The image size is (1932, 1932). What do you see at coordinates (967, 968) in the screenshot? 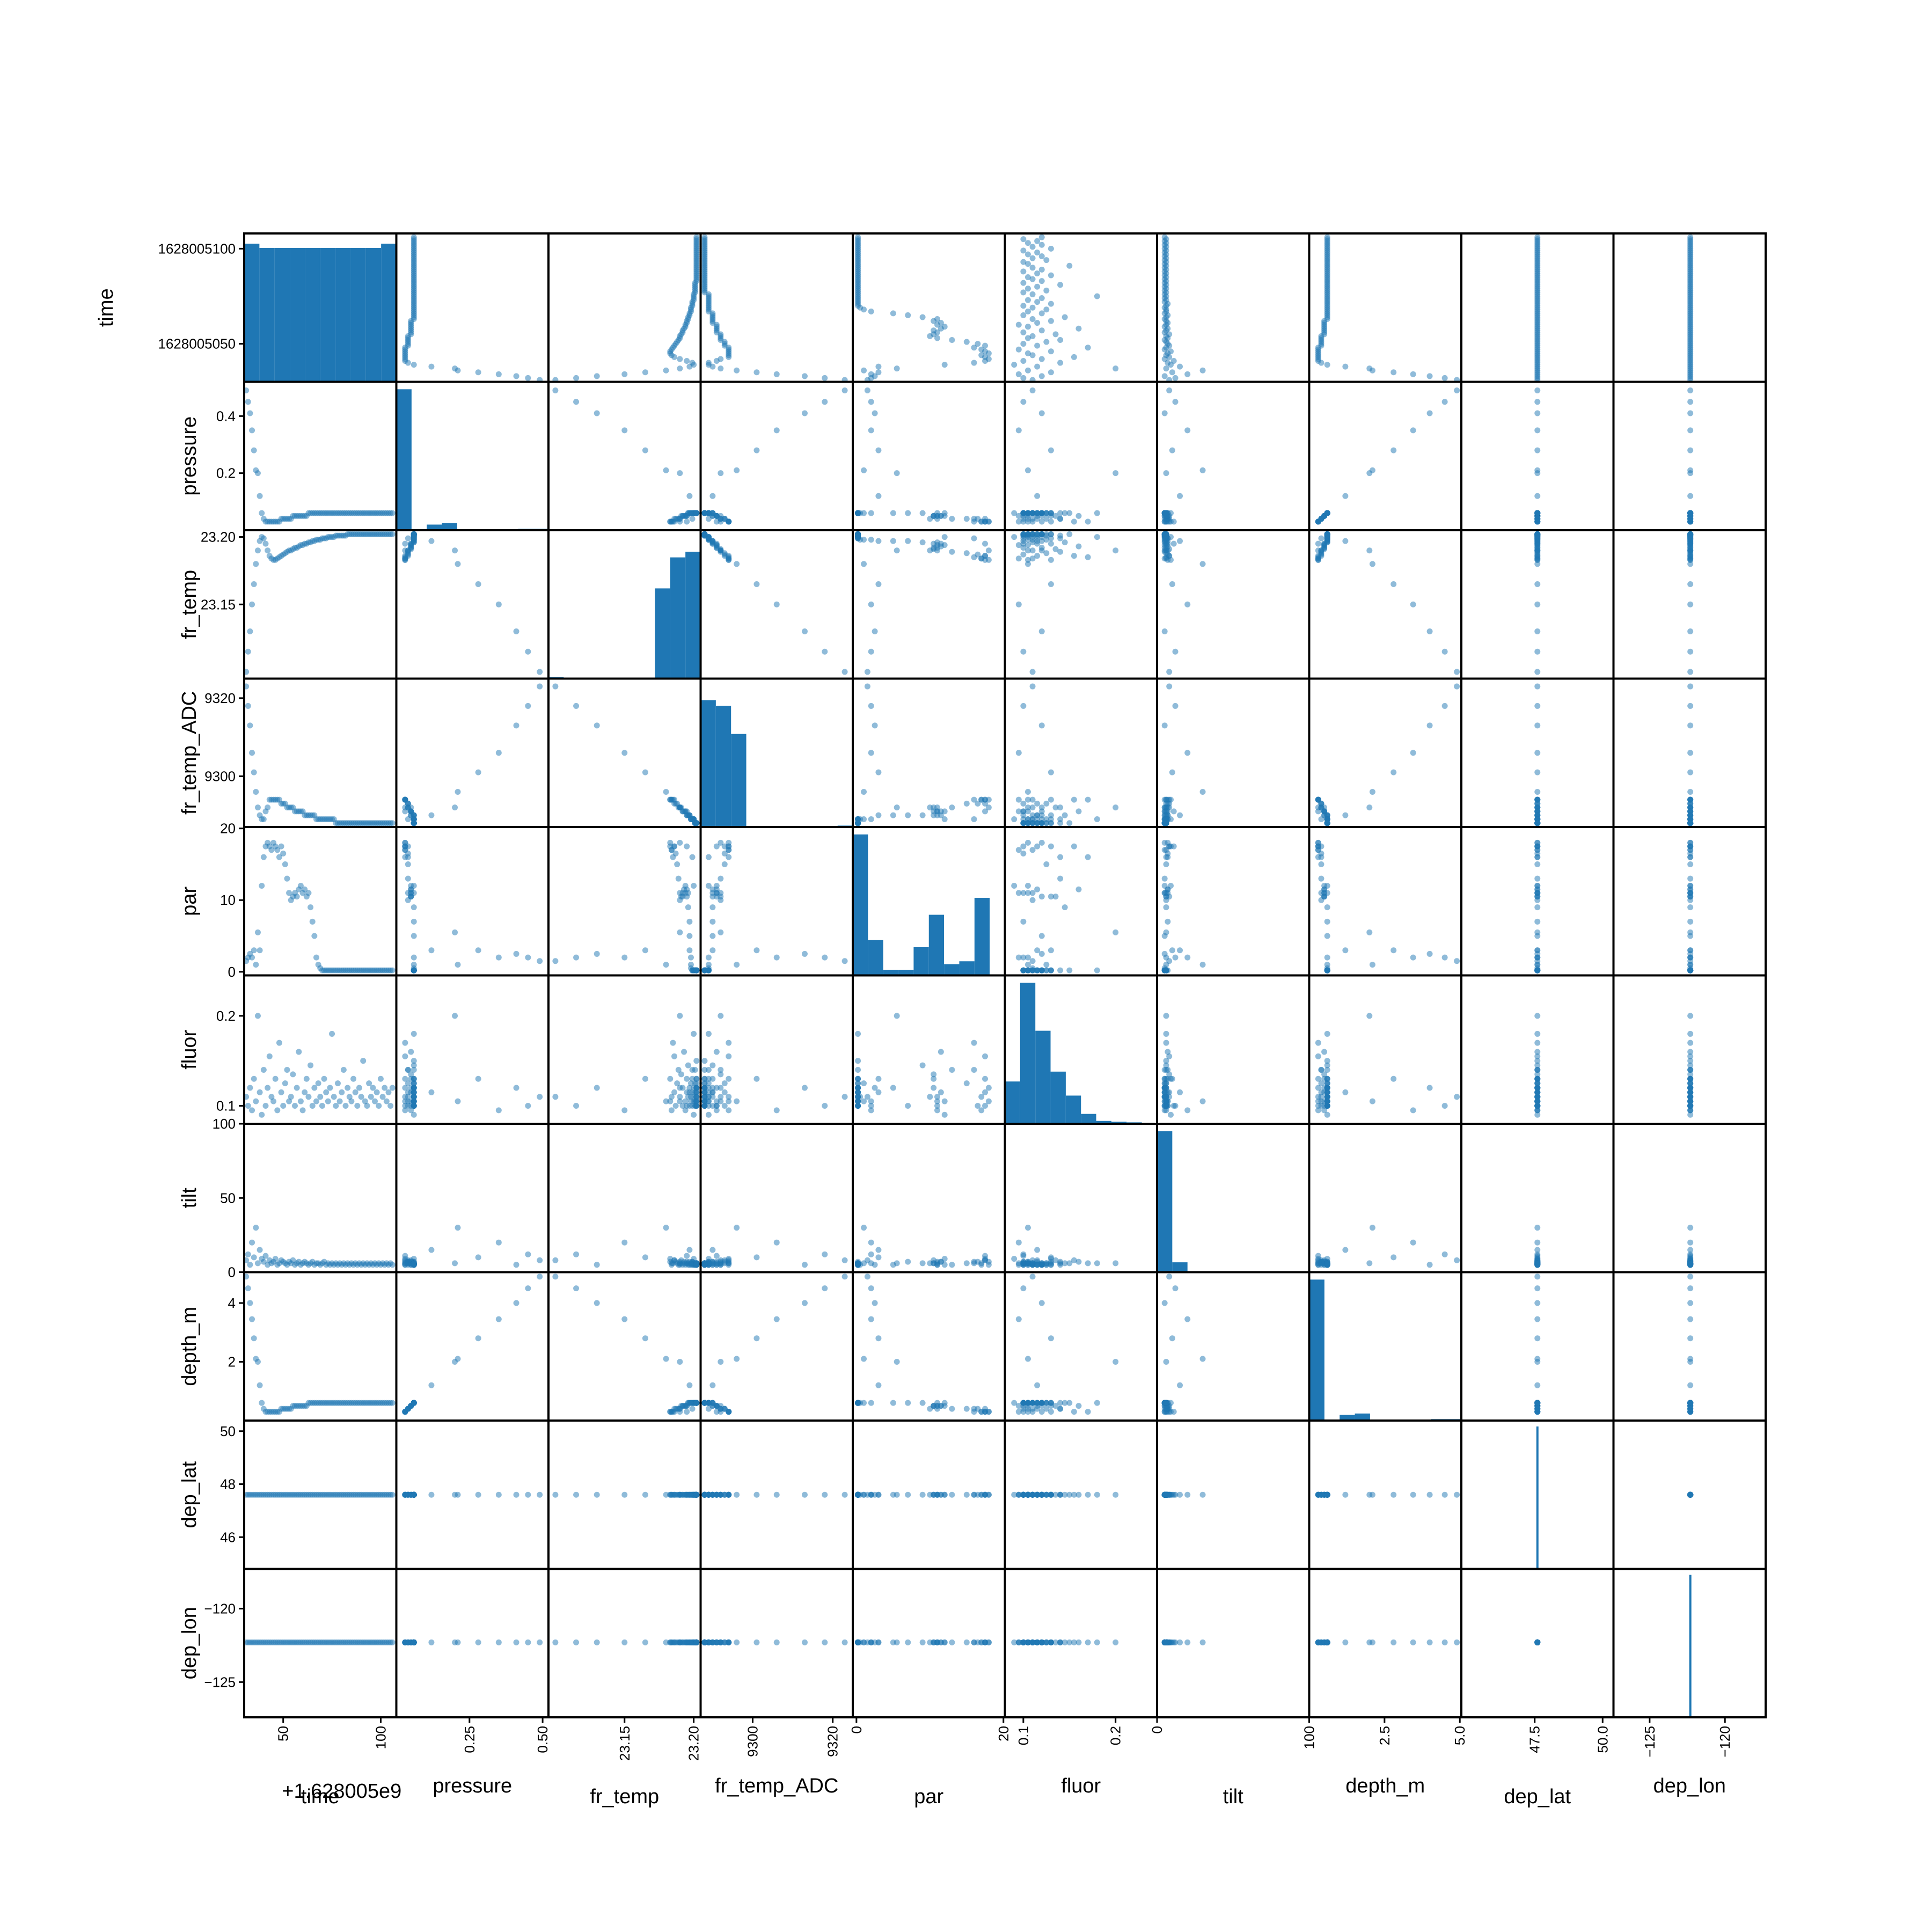
I see `histogram-bar-par` at bounding box center [967, 968].